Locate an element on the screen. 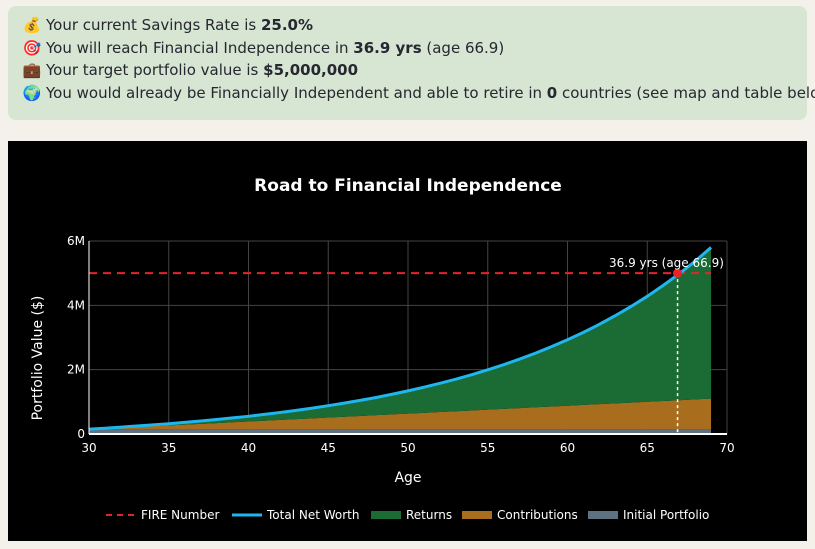 The width and height of the screenshot is (815, 549). globe-icon: 🌍 is located at coordinates (32, 92).